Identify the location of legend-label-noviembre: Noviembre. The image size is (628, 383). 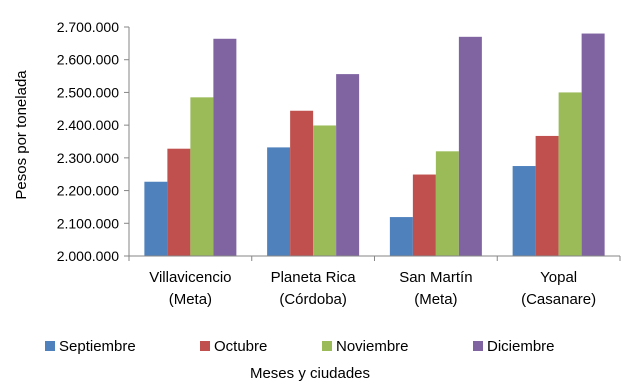
(372, 346).